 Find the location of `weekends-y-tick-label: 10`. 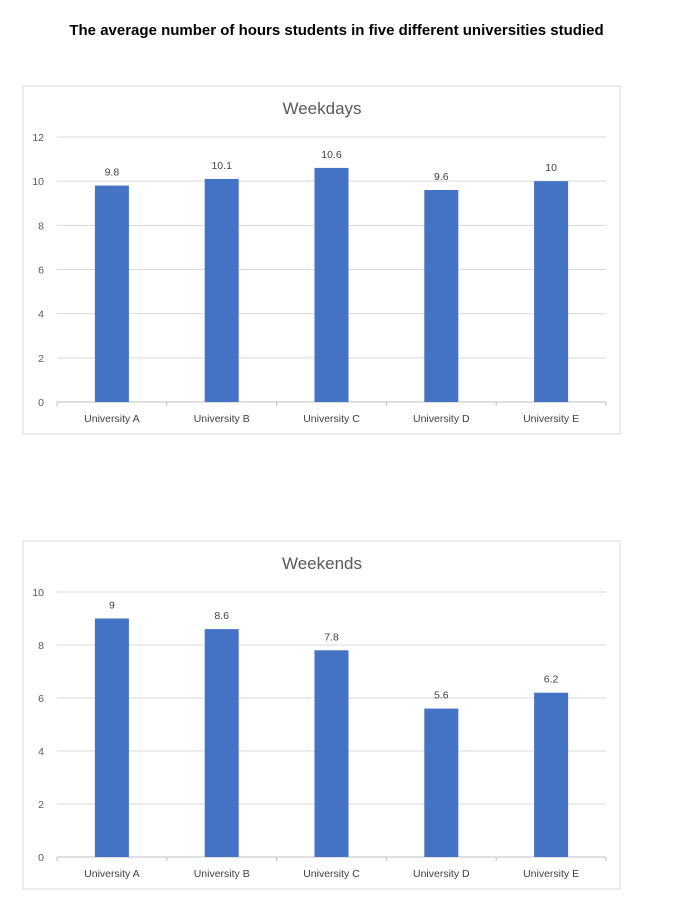

weekends-y-tick-label: 10 is located at coordinates (38, 593).